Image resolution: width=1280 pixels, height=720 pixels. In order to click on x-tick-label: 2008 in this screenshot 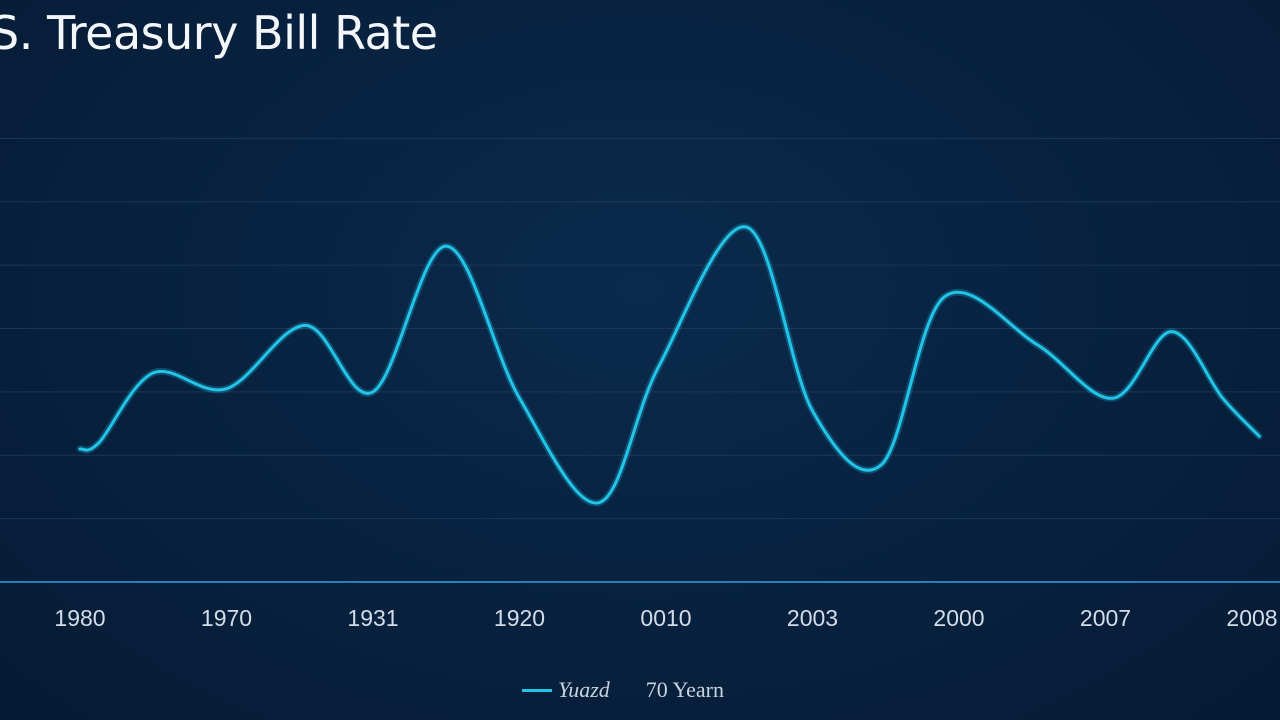, I will do `click(1251, 618)`.